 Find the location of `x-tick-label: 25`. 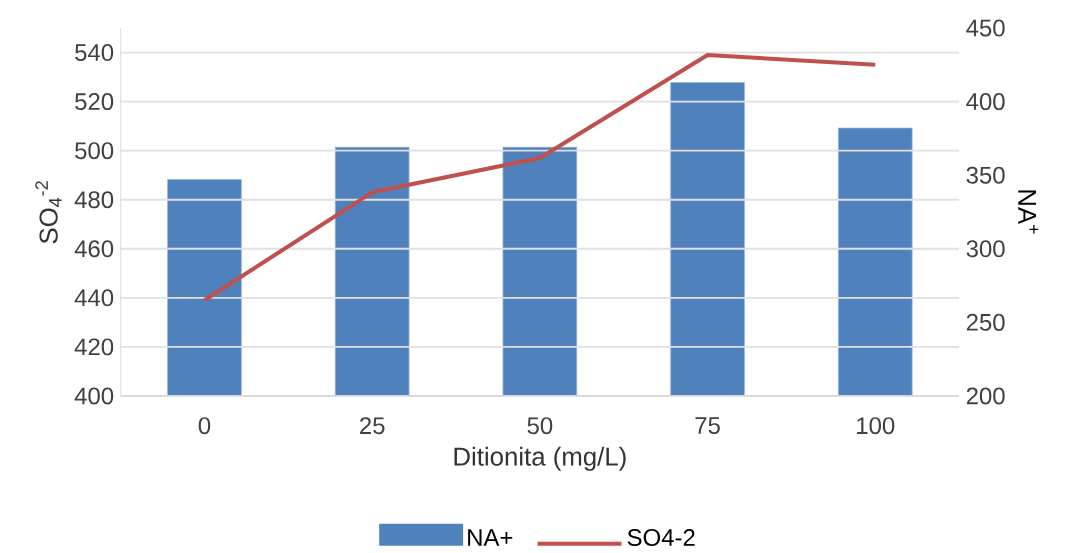

x-tick-label: 25 is located at coordinates (372, 426).